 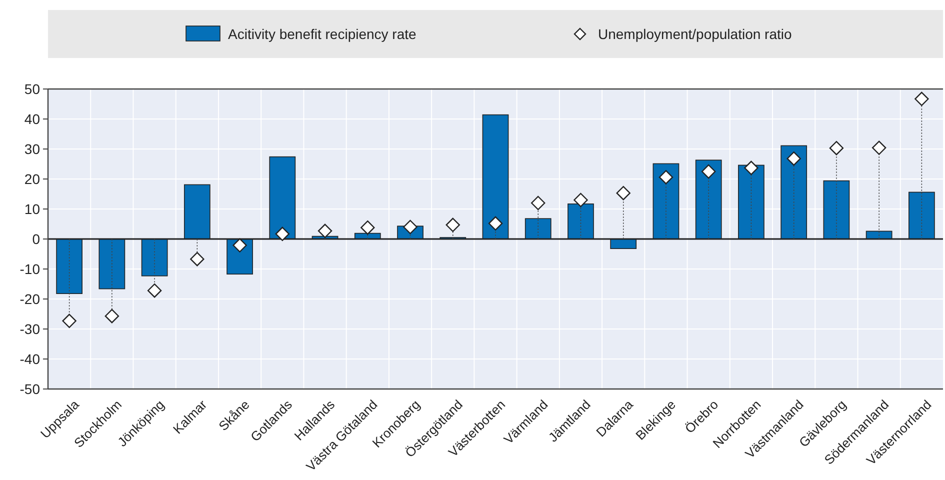 What do you see at coordinates (32, 208) in the screenshot?
I see `y-tick-label: 10` at bounding box center [32, 208].